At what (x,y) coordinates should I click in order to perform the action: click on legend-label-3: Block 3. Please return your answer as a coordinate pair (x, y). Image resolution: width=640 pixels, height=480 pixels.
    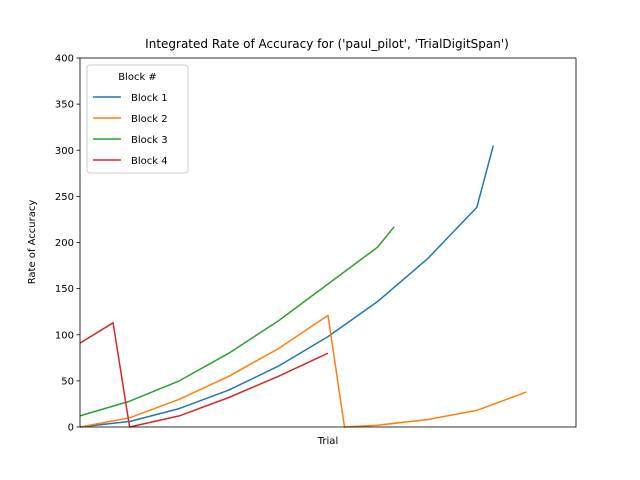
    Looking at the image, I should click on (149, 140).